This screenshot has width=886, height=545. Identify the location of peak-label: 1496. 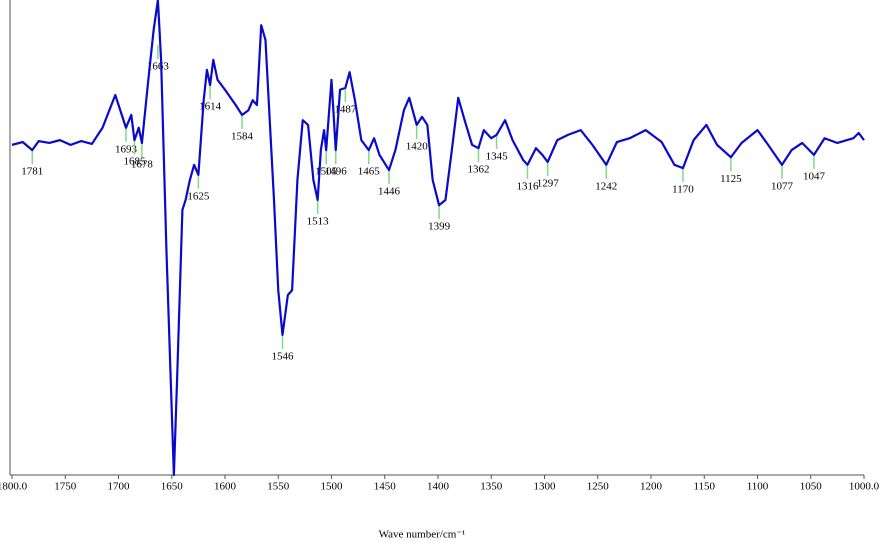
(336, 172).